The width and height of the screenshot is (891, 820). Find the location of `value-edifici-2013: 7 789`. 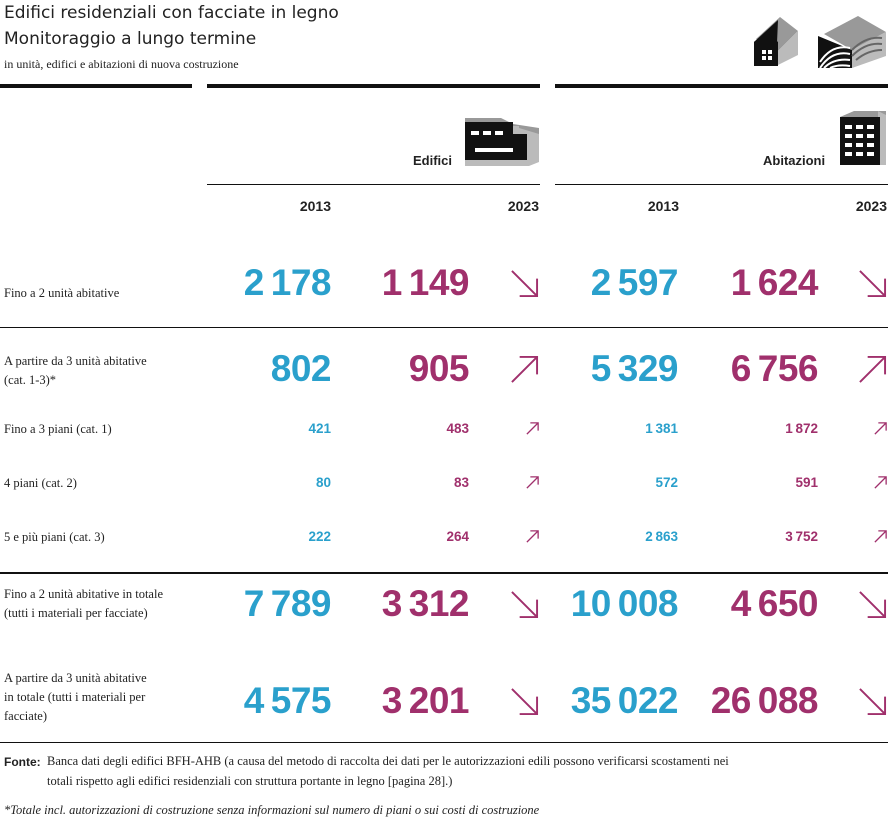

value-edifici-2013: 7 789 is located at coordinates (287, 603).